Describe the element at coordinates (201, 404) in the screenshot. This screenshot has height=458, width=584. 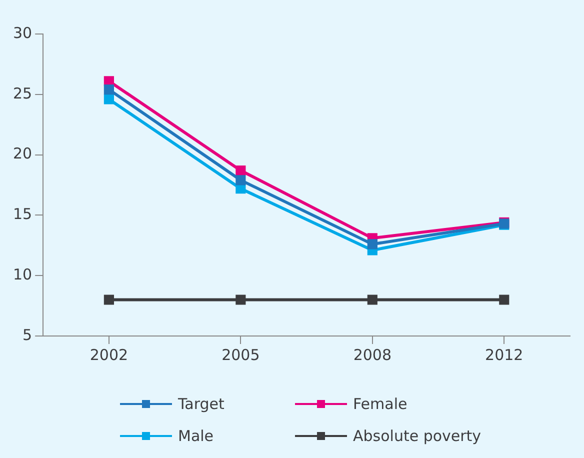
I see `legend-label: Target` at that location.